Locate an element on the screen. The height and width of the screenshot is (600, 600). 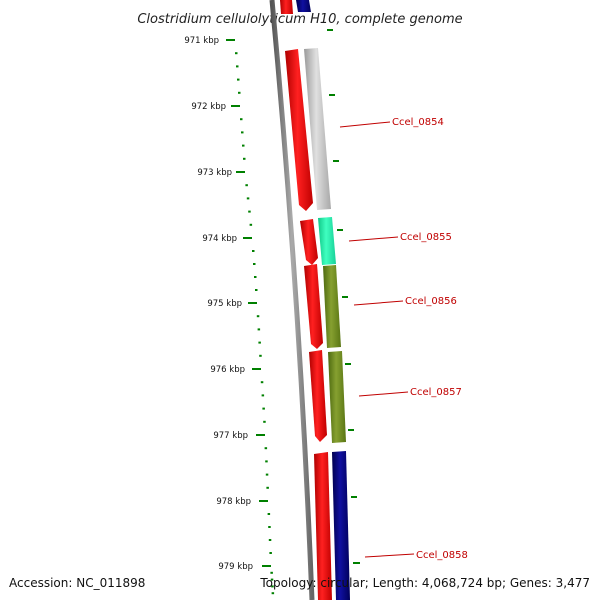
ruler-mark-978: 978 kbp is located at coordinates (242, 502).